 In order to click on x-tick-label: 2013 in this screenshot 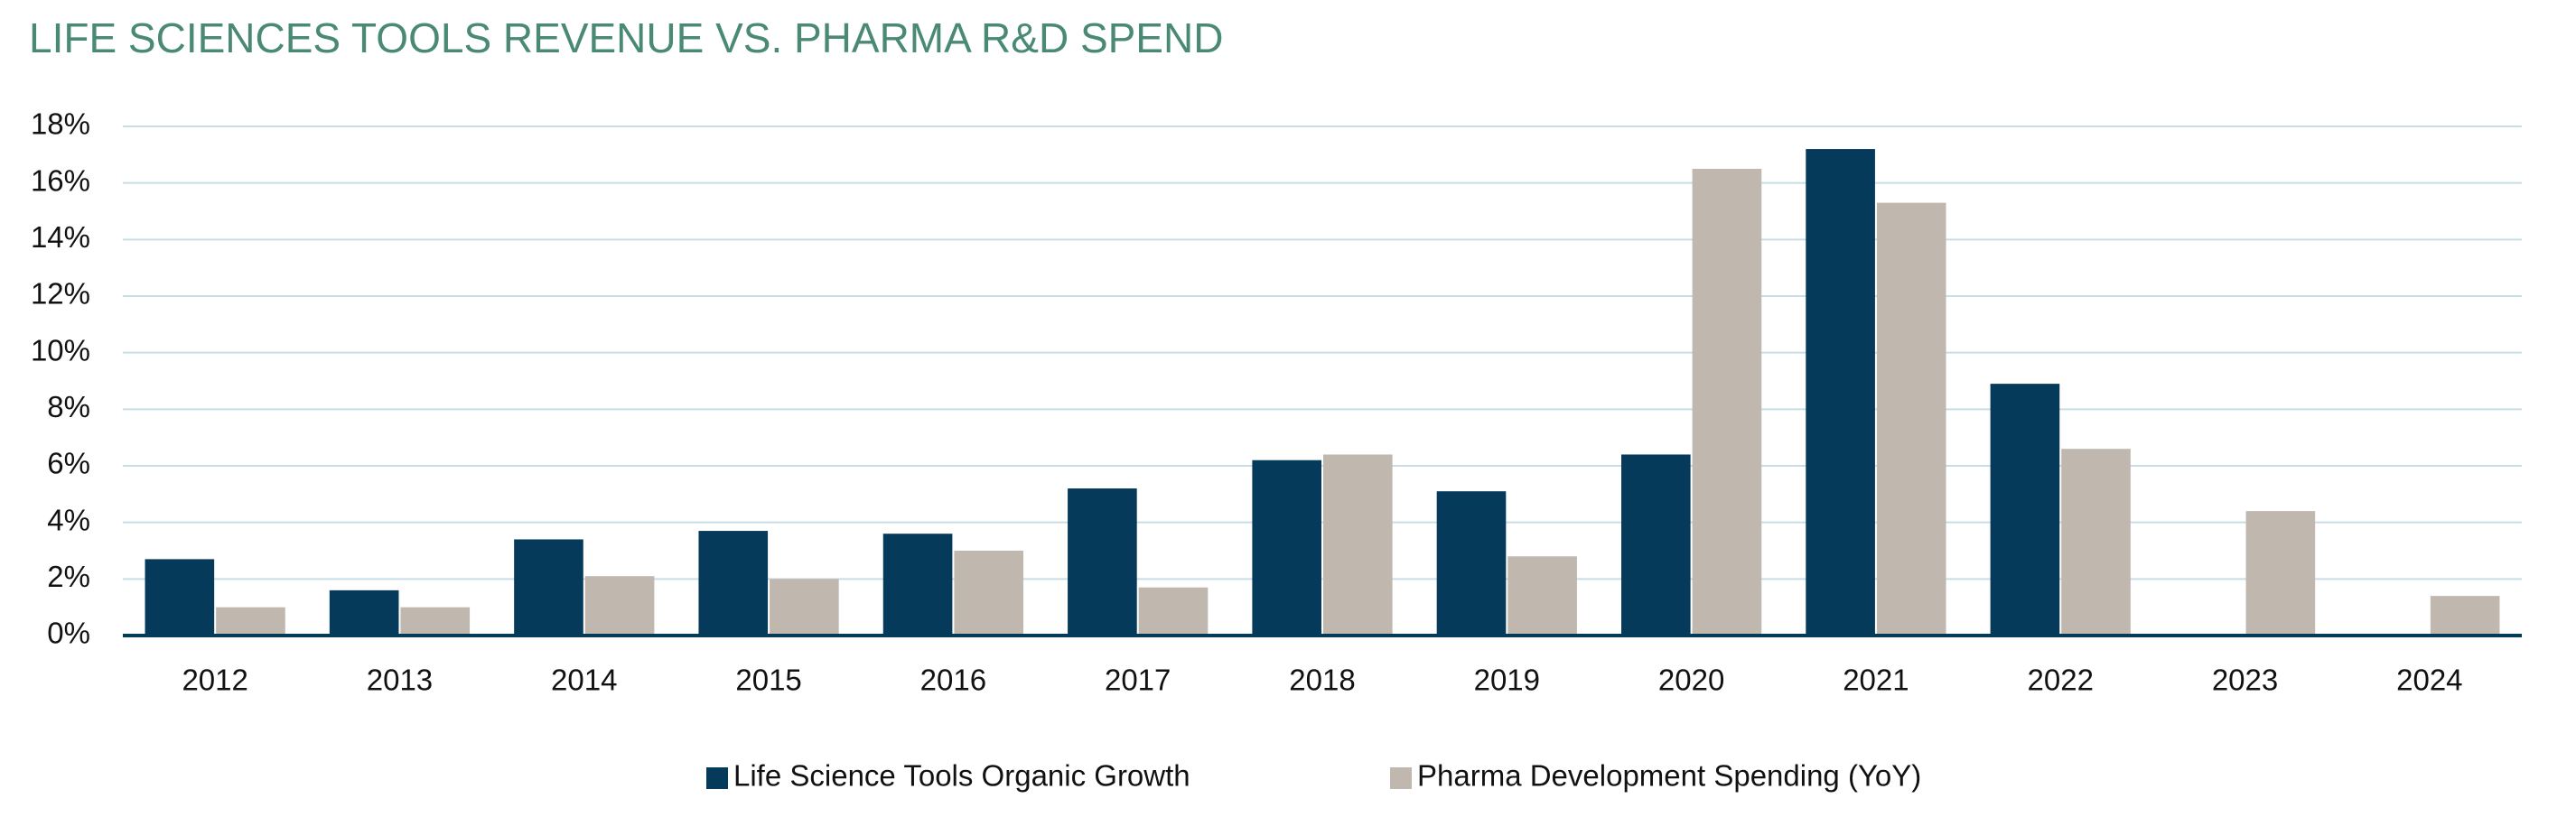, I will do `click(400, 680)`.